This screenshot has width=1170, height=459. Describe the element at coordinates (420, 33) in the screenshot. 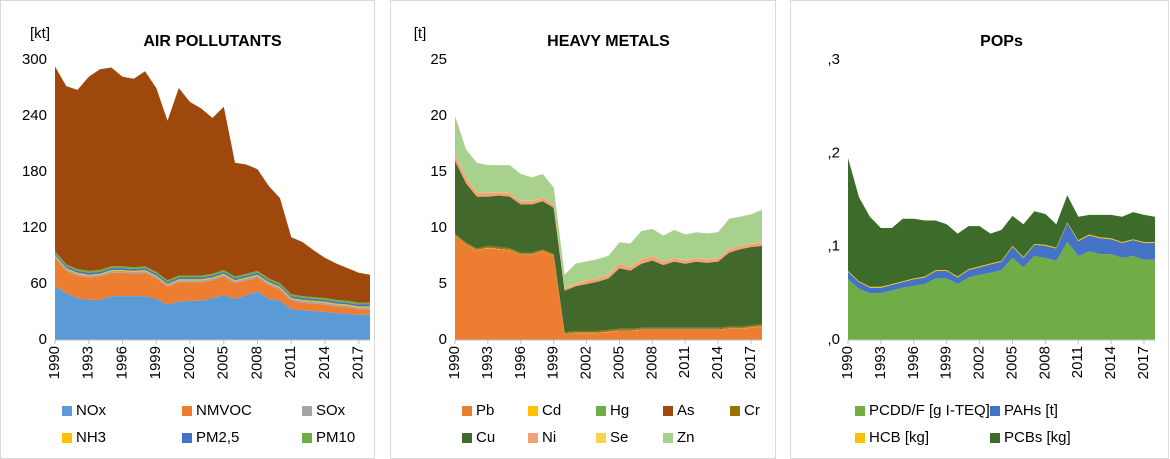

I see `y-axis-label: [t]` at that location.